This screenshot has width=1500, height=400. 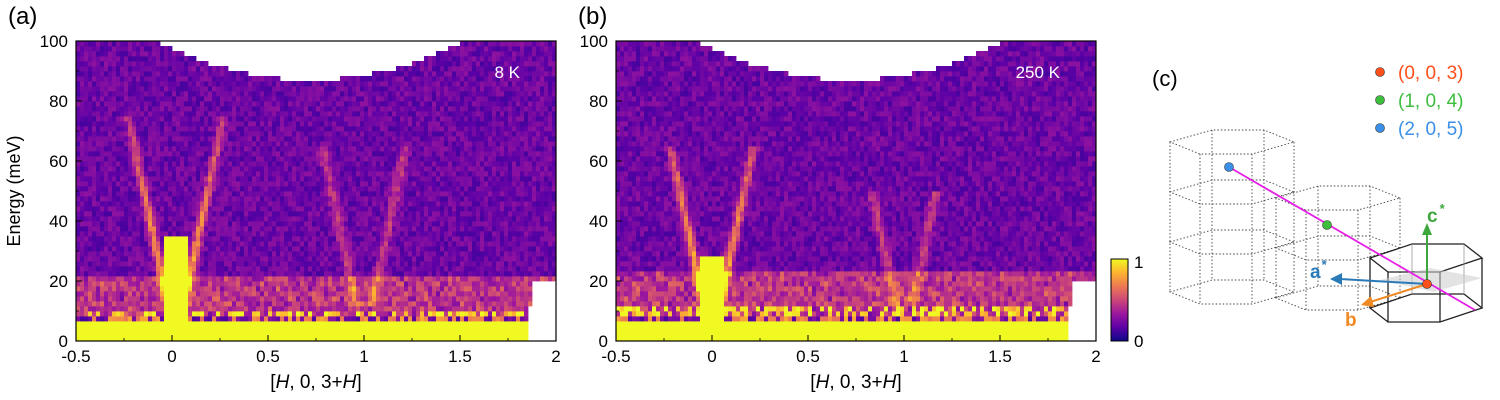 What do you see at coordinates (603, 341) in the screenshot?
I see `y-tick-label-b: 0` at bounding box center [603, 341].